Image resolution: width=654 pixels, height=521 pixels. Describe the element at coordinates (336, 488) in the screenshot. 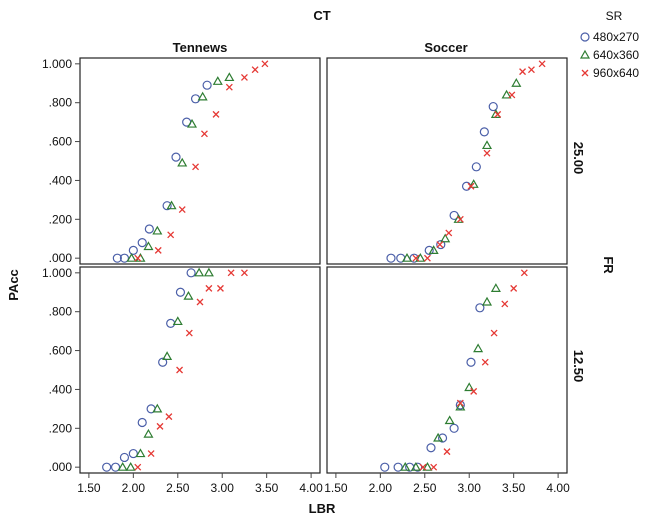

I see `x-tick-label: 1.50` at that location.